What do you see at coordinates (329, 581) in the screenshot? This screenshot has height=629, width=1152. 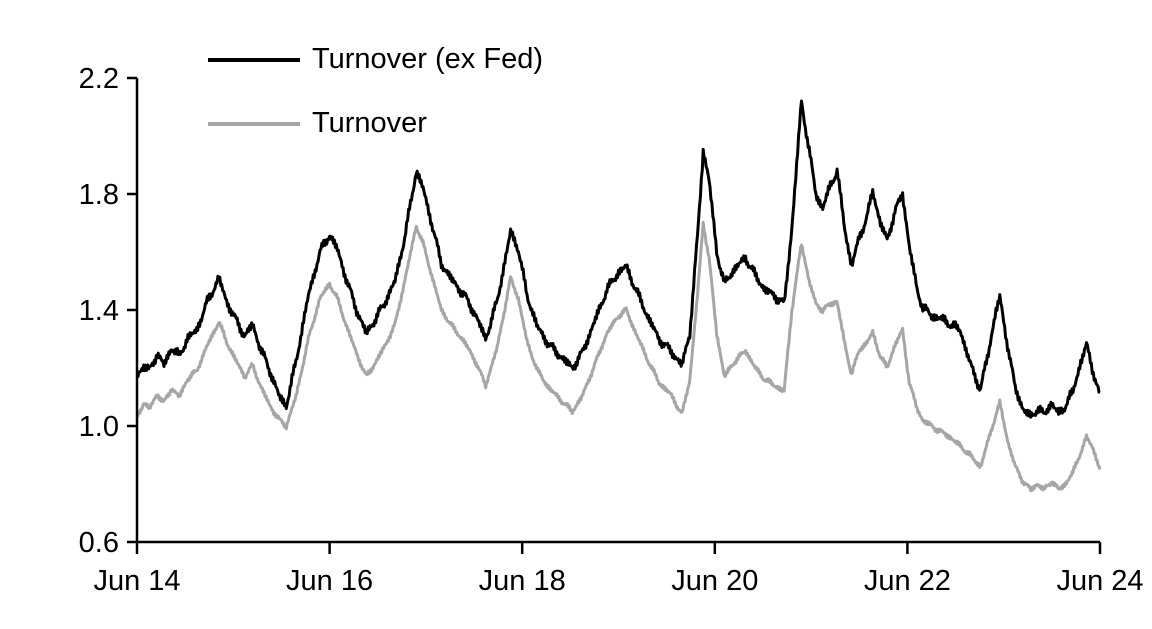 I see `x-tick-label: Jun 16` at bounding box center [329, 581].